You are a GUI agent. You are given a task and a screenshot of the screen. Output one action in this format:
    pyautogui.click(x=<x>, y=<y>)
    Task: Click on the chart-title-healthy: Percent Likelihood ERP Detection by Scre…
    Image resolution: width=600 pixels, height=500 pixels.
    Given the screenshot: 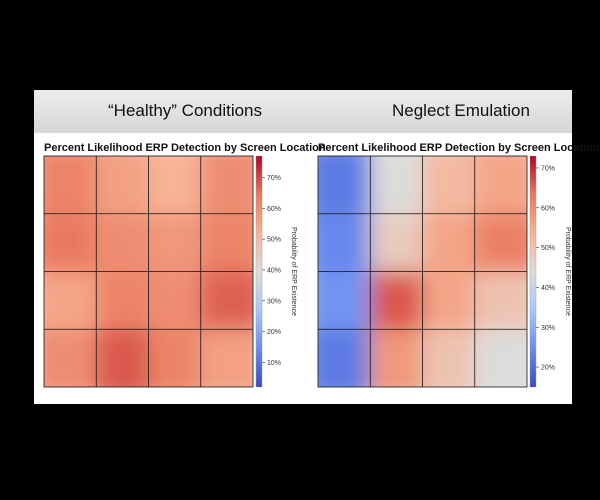 What is the action you would take?
    pyautogui.click(x=185, y=148)
    